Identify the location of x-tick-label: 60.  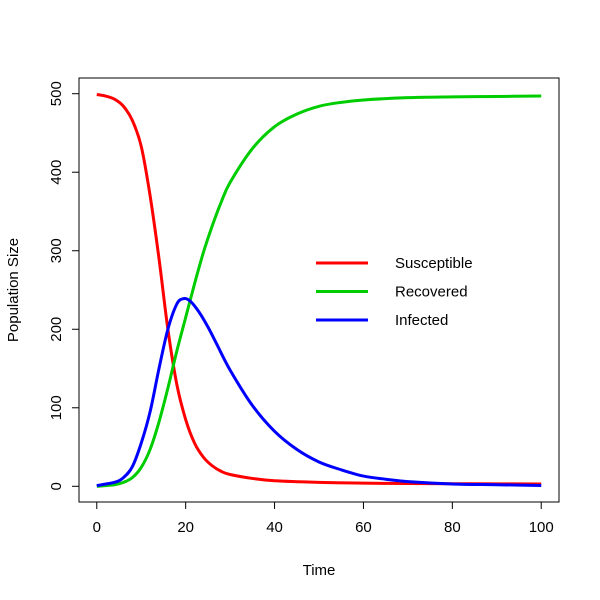
(363, 527).